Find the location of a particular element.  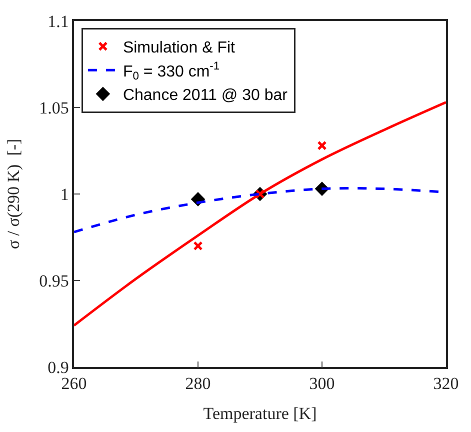

legend-label: Simulation & Fit is located at coordinates (179, 48).